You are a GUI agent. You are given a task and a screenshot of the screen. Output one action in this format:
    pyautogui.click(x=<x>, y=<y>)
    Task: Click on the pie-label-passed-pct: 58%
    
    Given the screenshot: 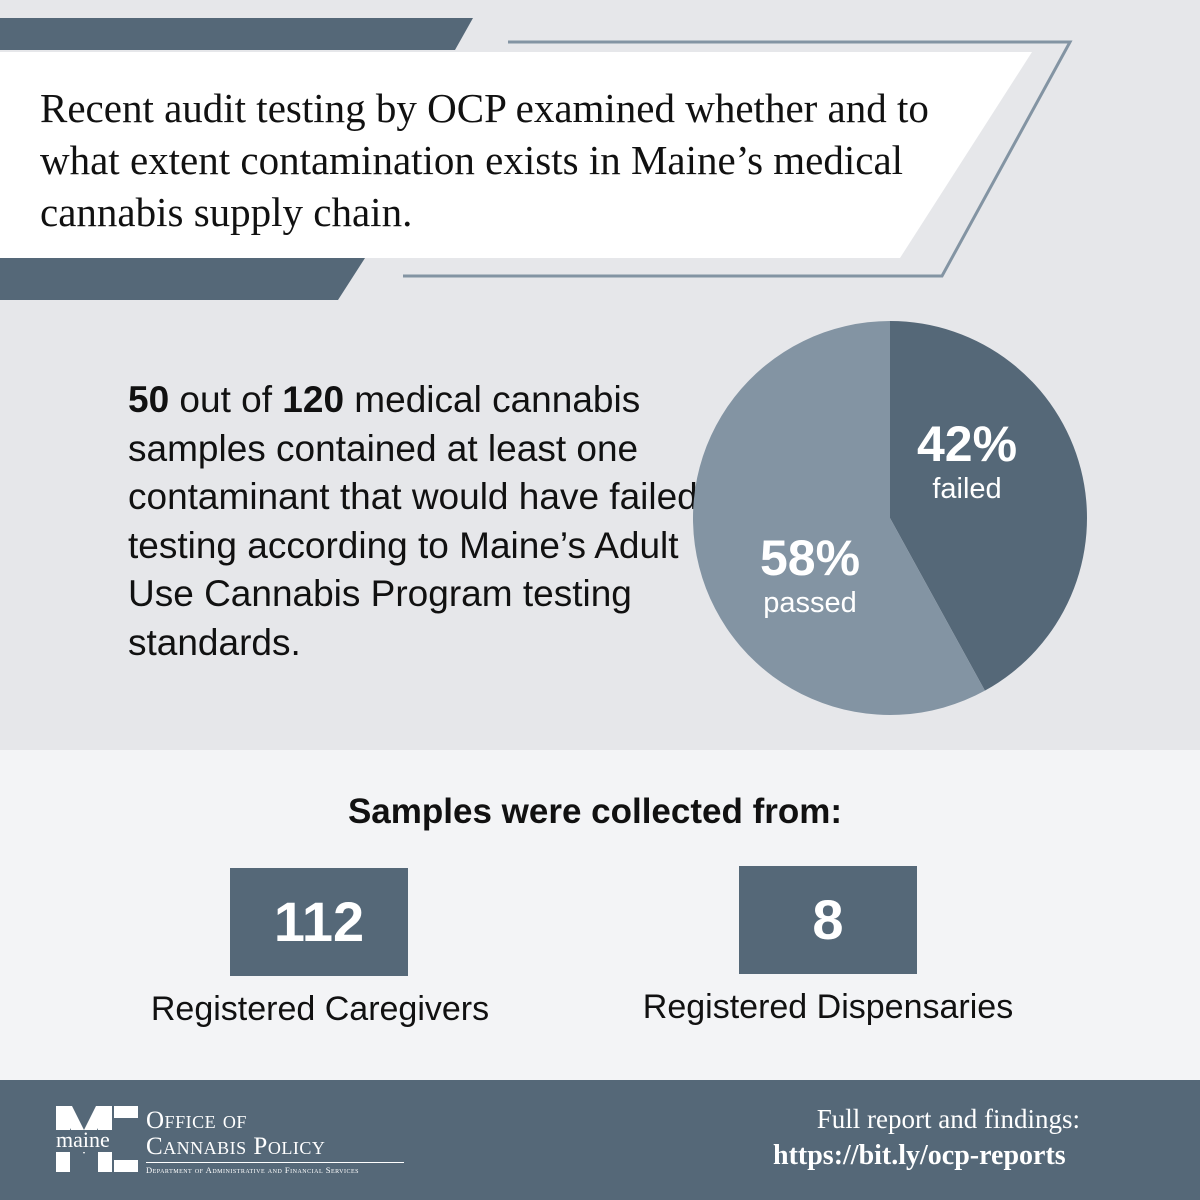 What is the action you would take?
    pyautogui.click(x=810, y=558)
    